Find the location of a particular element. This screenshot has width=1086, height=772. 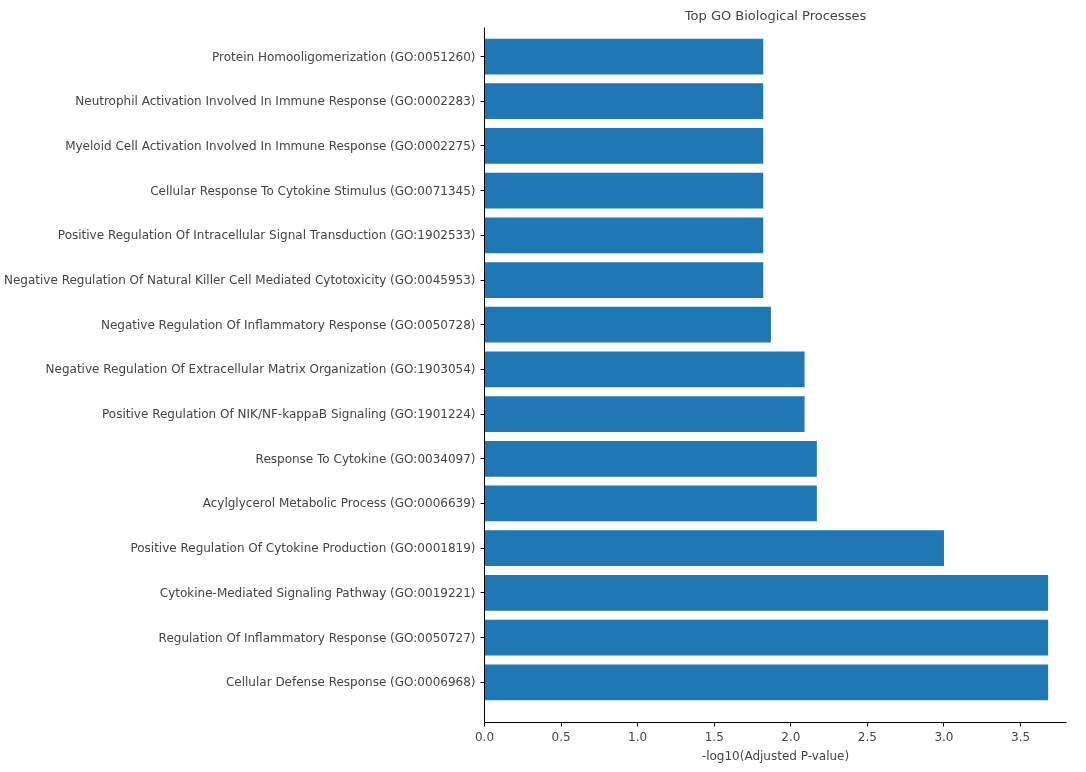

x-tick-label: 1.0 is located at coordinates (638, 736).